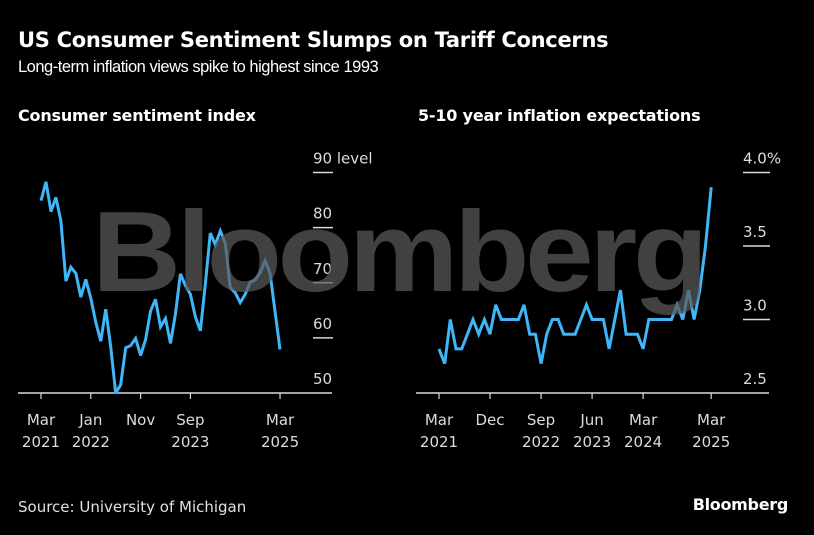 This screenshot has height=535, width=814. What do you see at coordinates (490, 420) in the screenshot?
I see `inflation-xtick-label: Dec` at bounding box center [490, 420].